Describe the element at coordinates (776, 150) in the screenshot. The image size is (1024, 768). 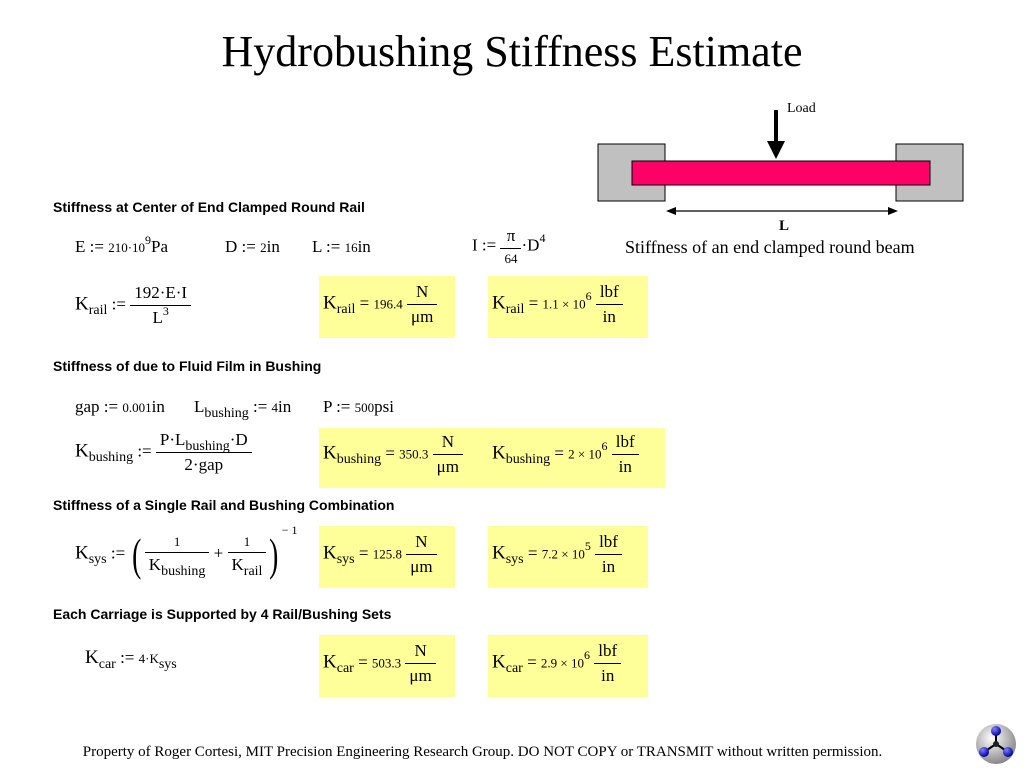
I see `load-arrow-head` at that location.